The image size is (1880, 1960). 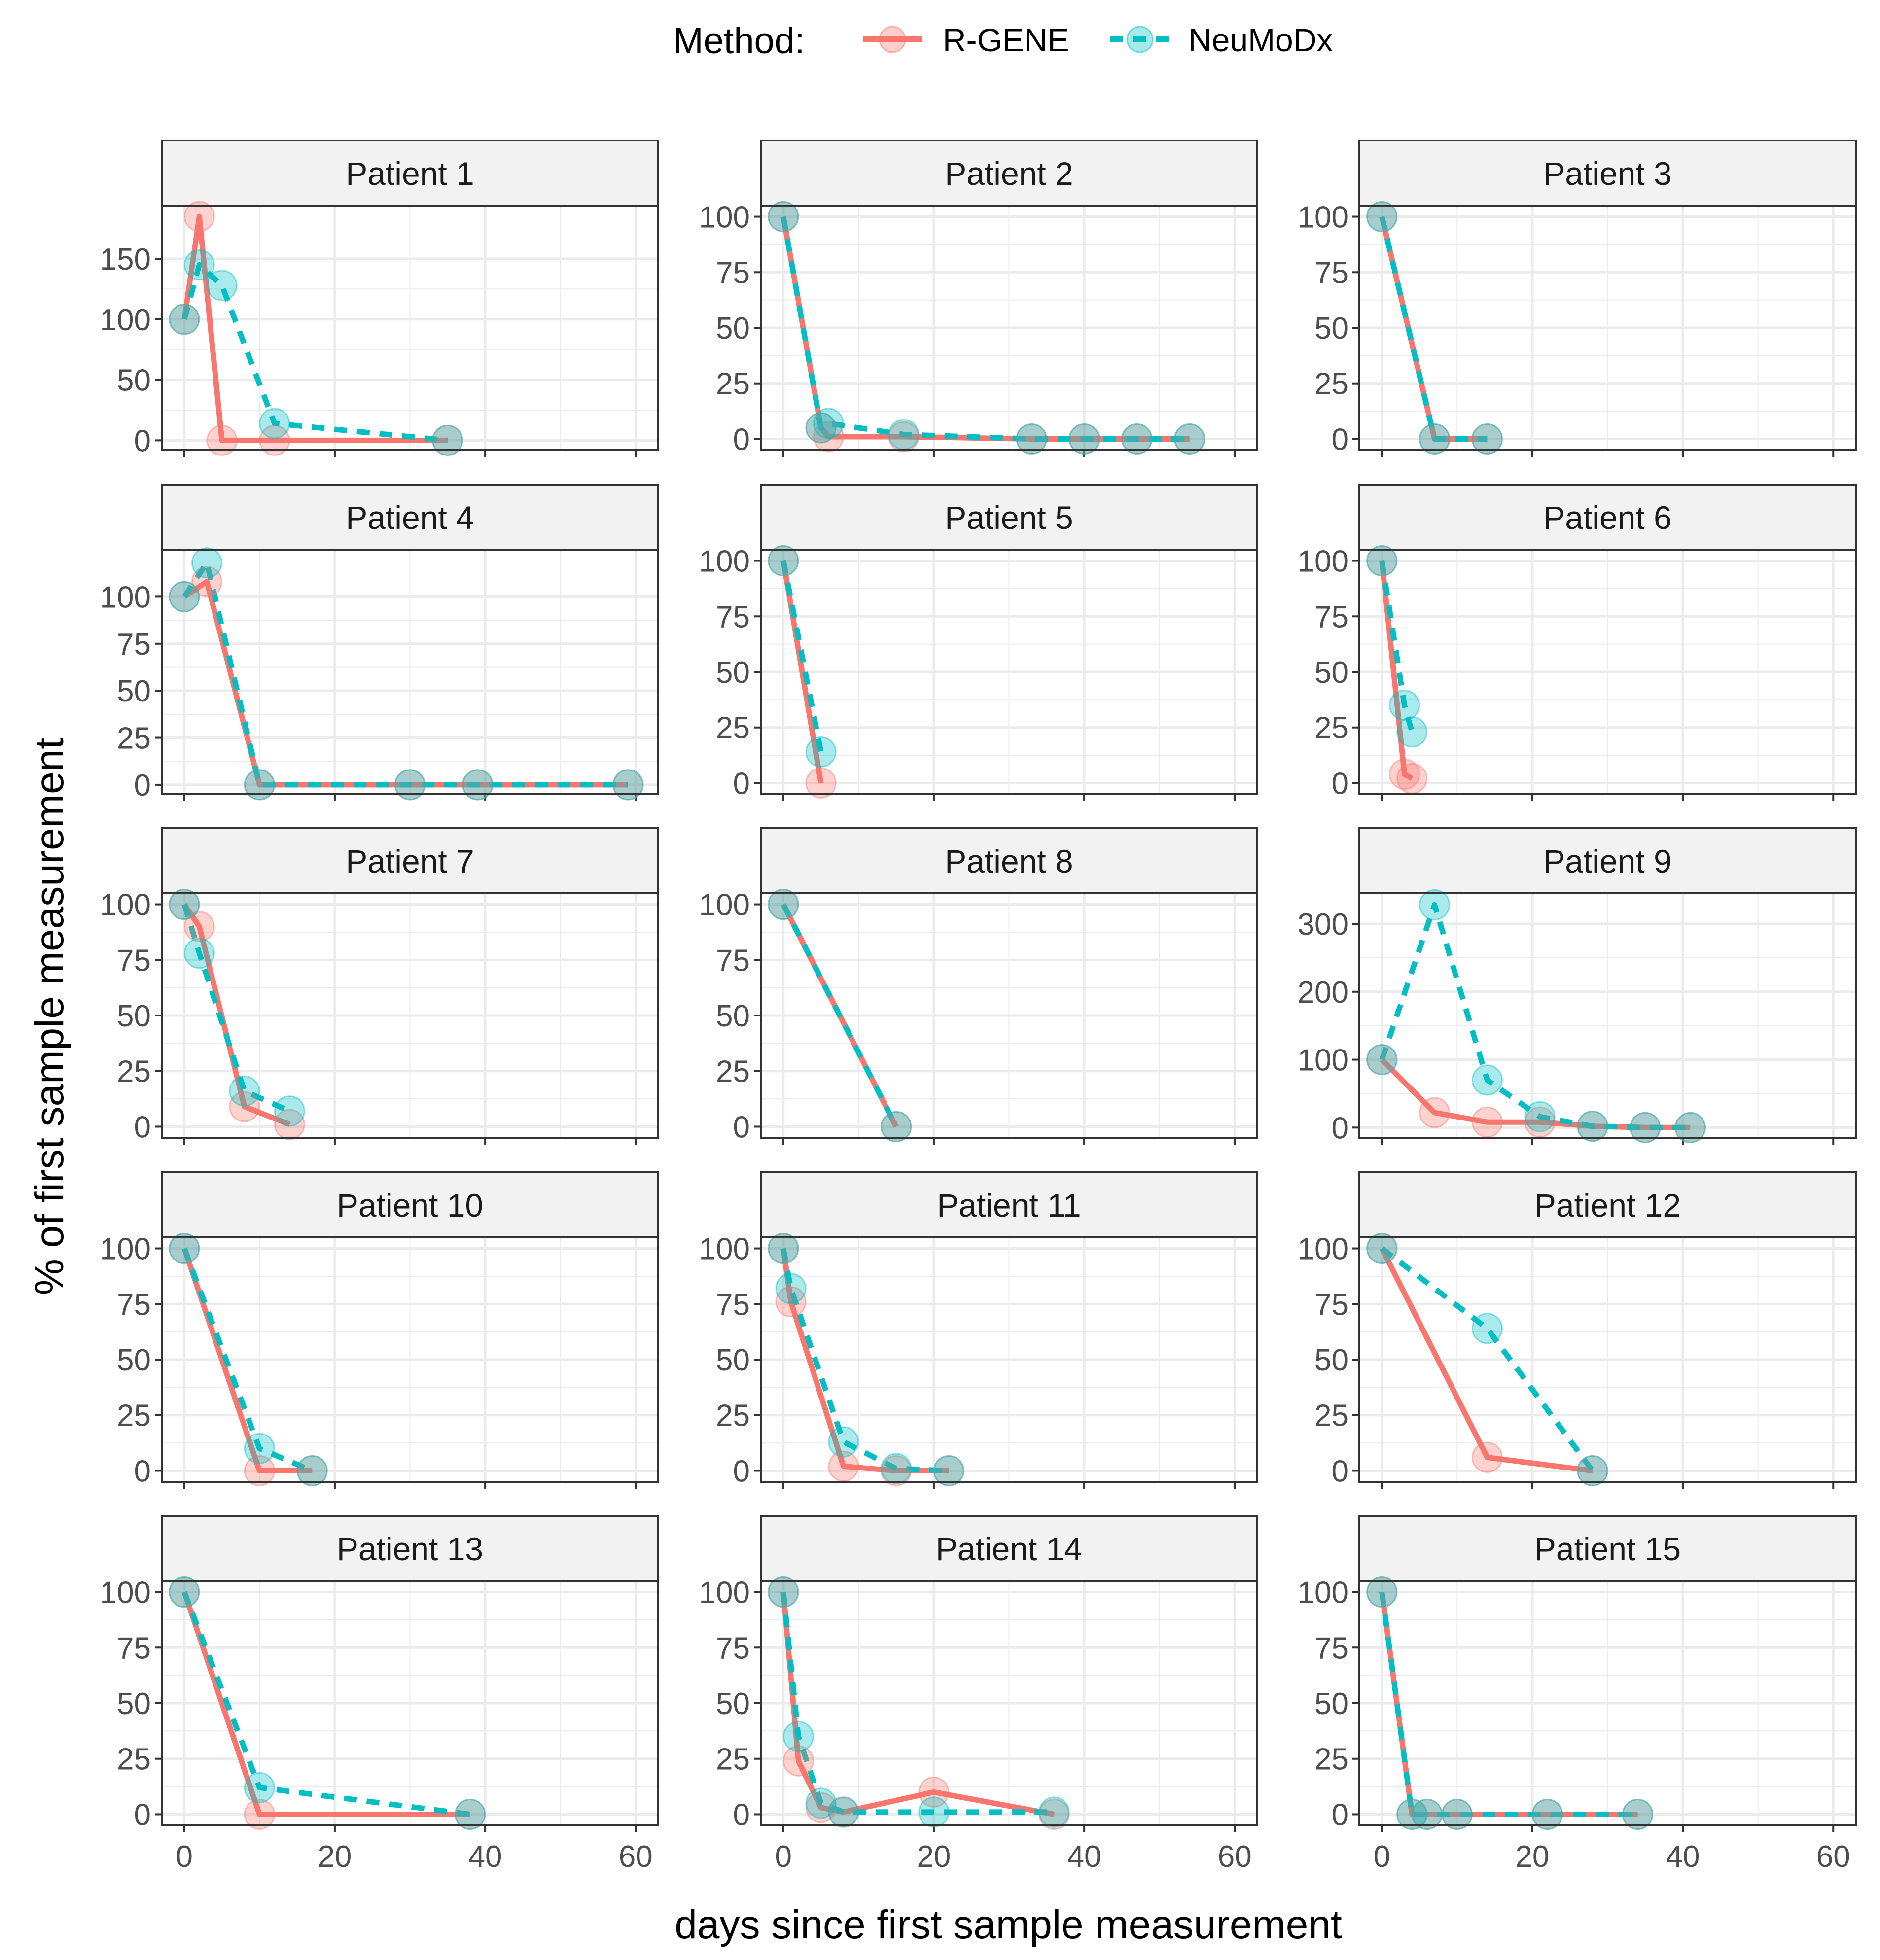 What do you see at coordinates (934, 1857) in the screenshot?
I see `x-tick-label-patient-14: 20` at bounding box center [934, 1857].